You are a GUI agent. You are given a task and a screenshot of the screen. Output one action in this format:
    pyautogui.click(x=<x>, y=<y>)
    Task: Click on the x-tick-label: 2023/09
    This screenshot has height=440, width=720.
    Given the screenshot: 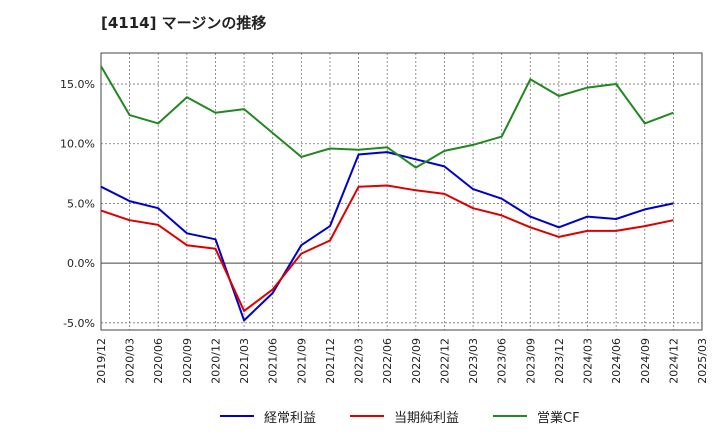 What is the action you would take?
    pyautogui.click(x=530, y=361)
    